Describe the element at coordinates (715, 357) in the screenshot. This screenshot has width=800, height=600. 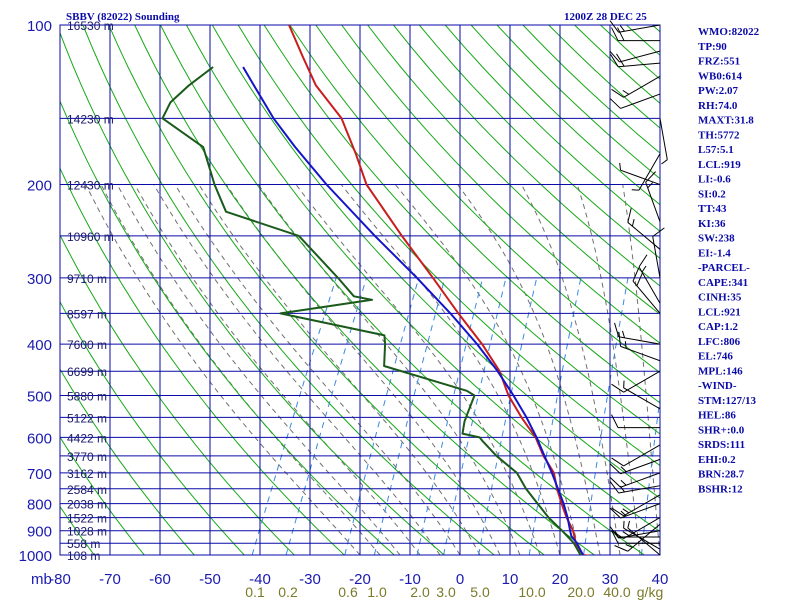
I see `sounding-index-line: EL:746` at that location.